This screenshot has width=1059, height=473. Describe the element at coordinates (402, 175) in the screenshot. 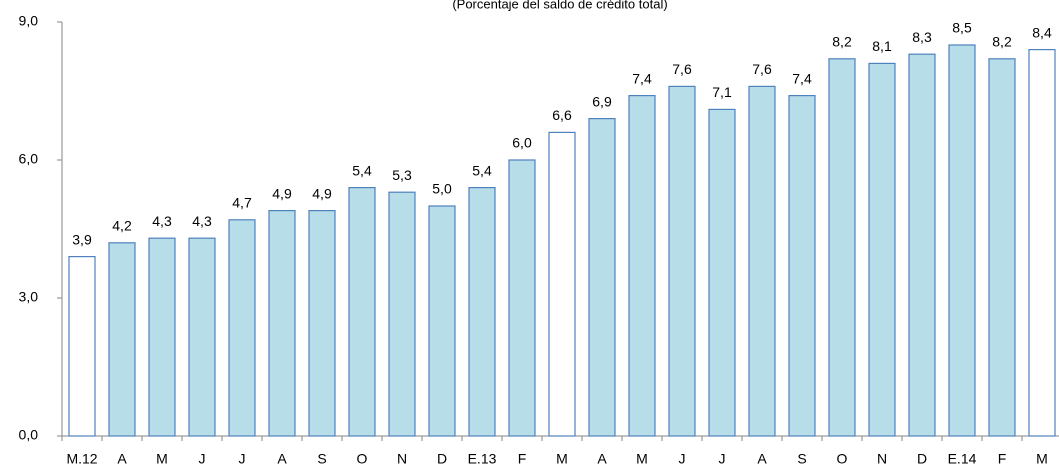

I see `value-label: 5,3` at that location.